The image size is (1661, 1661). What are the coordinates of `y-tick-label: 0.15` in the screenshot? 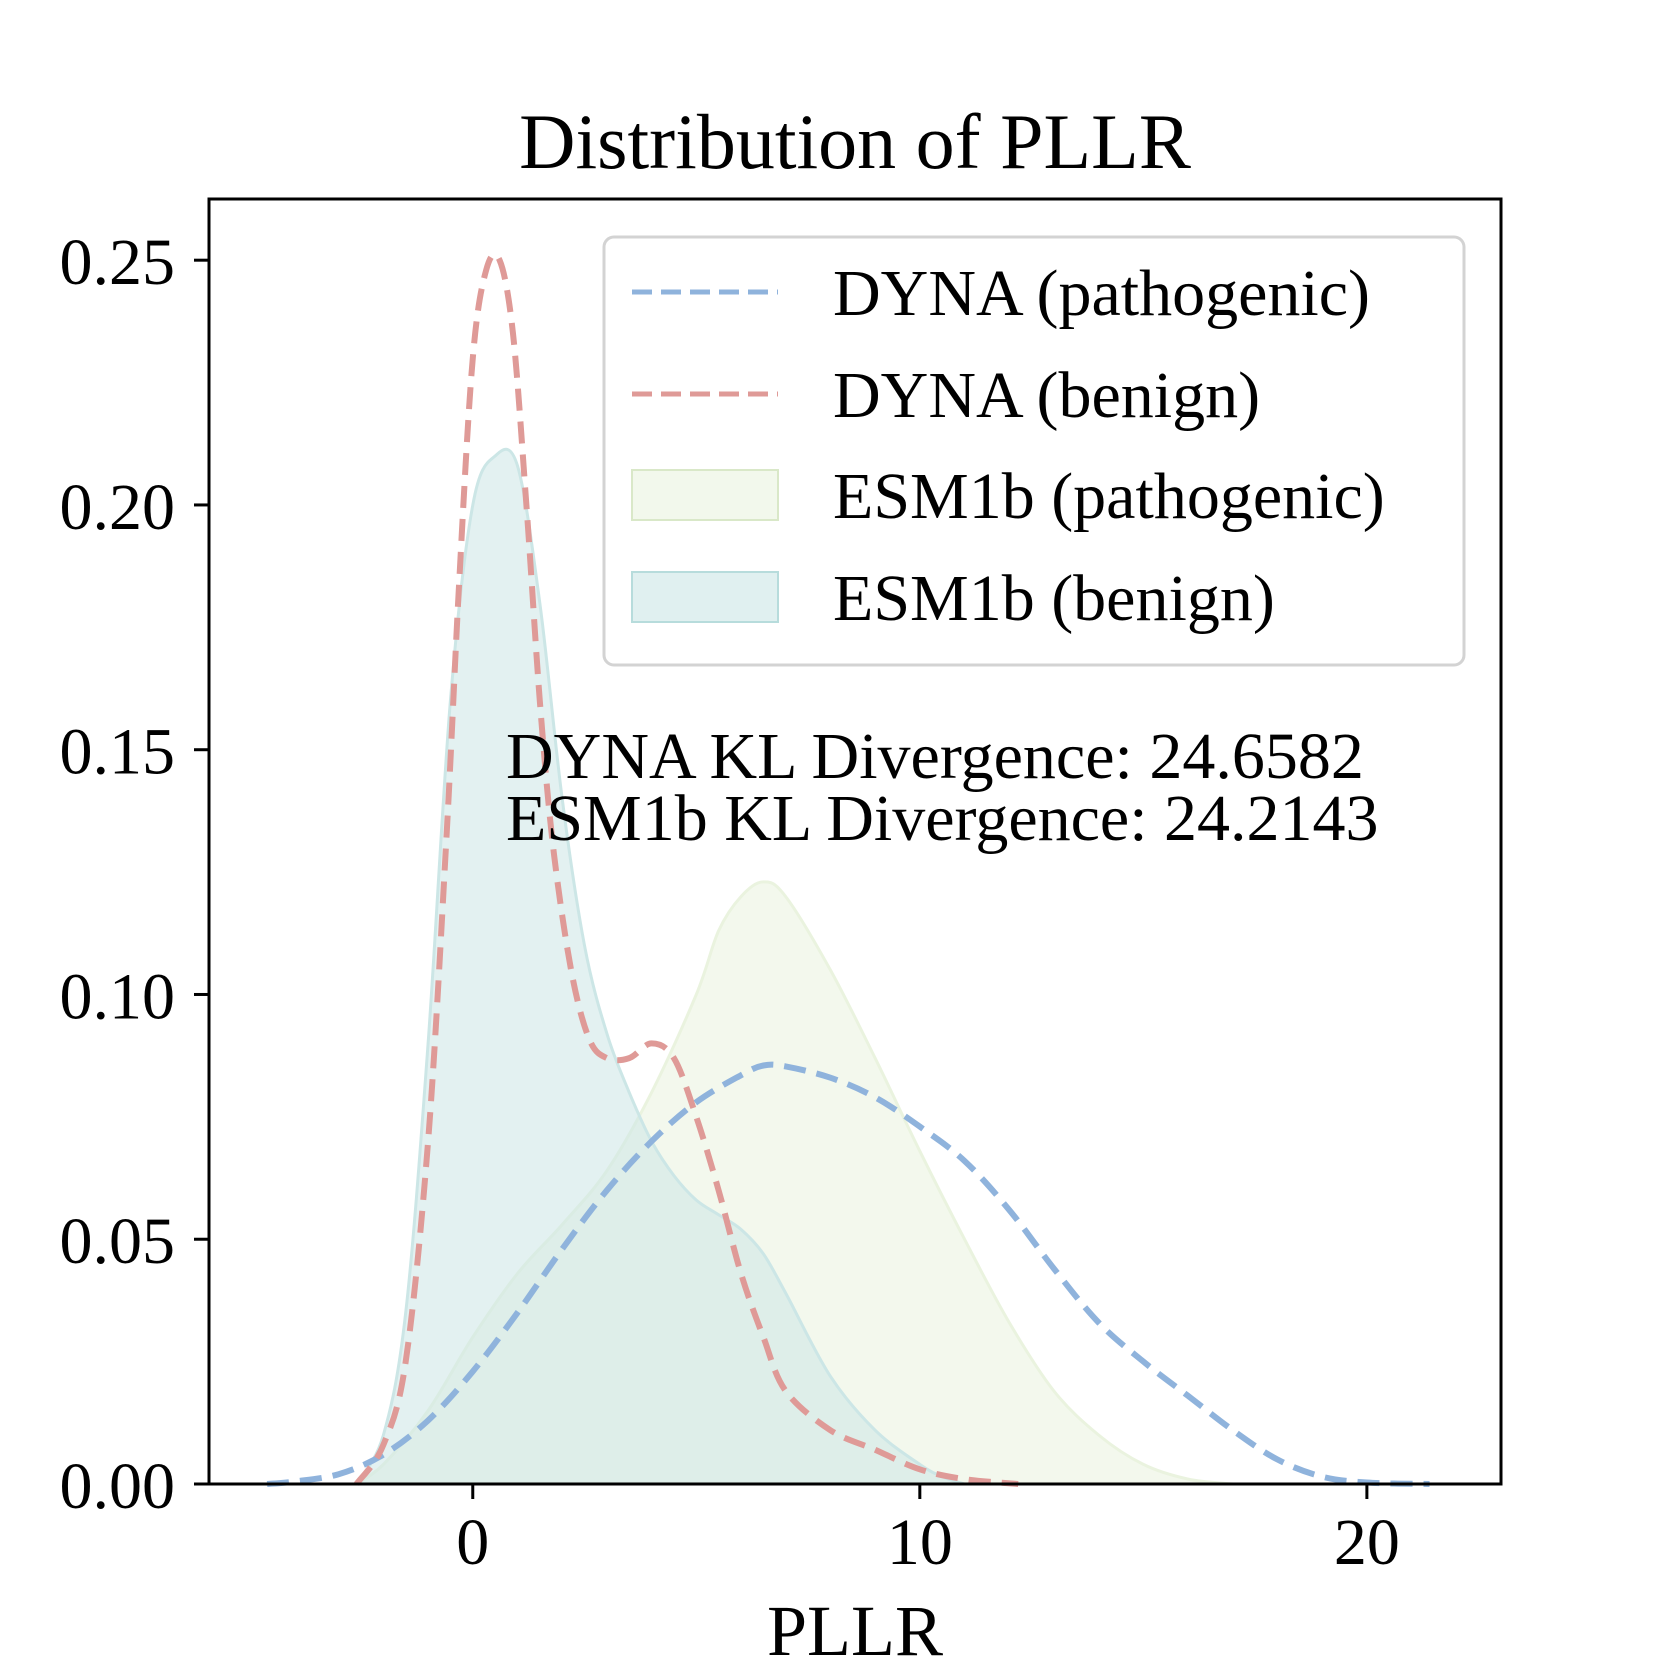 It's located at (118, 752).